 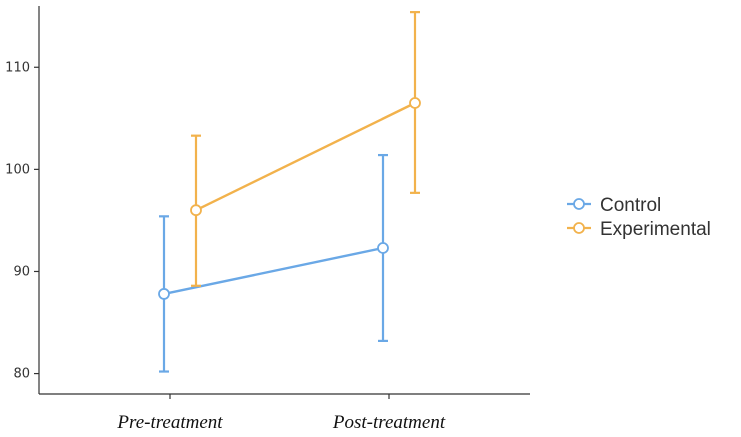 What do you see at coordinates (389, 422) in the screenshot?
I see `x-category-label: Post-treatment` at bounding box center [389, 422].